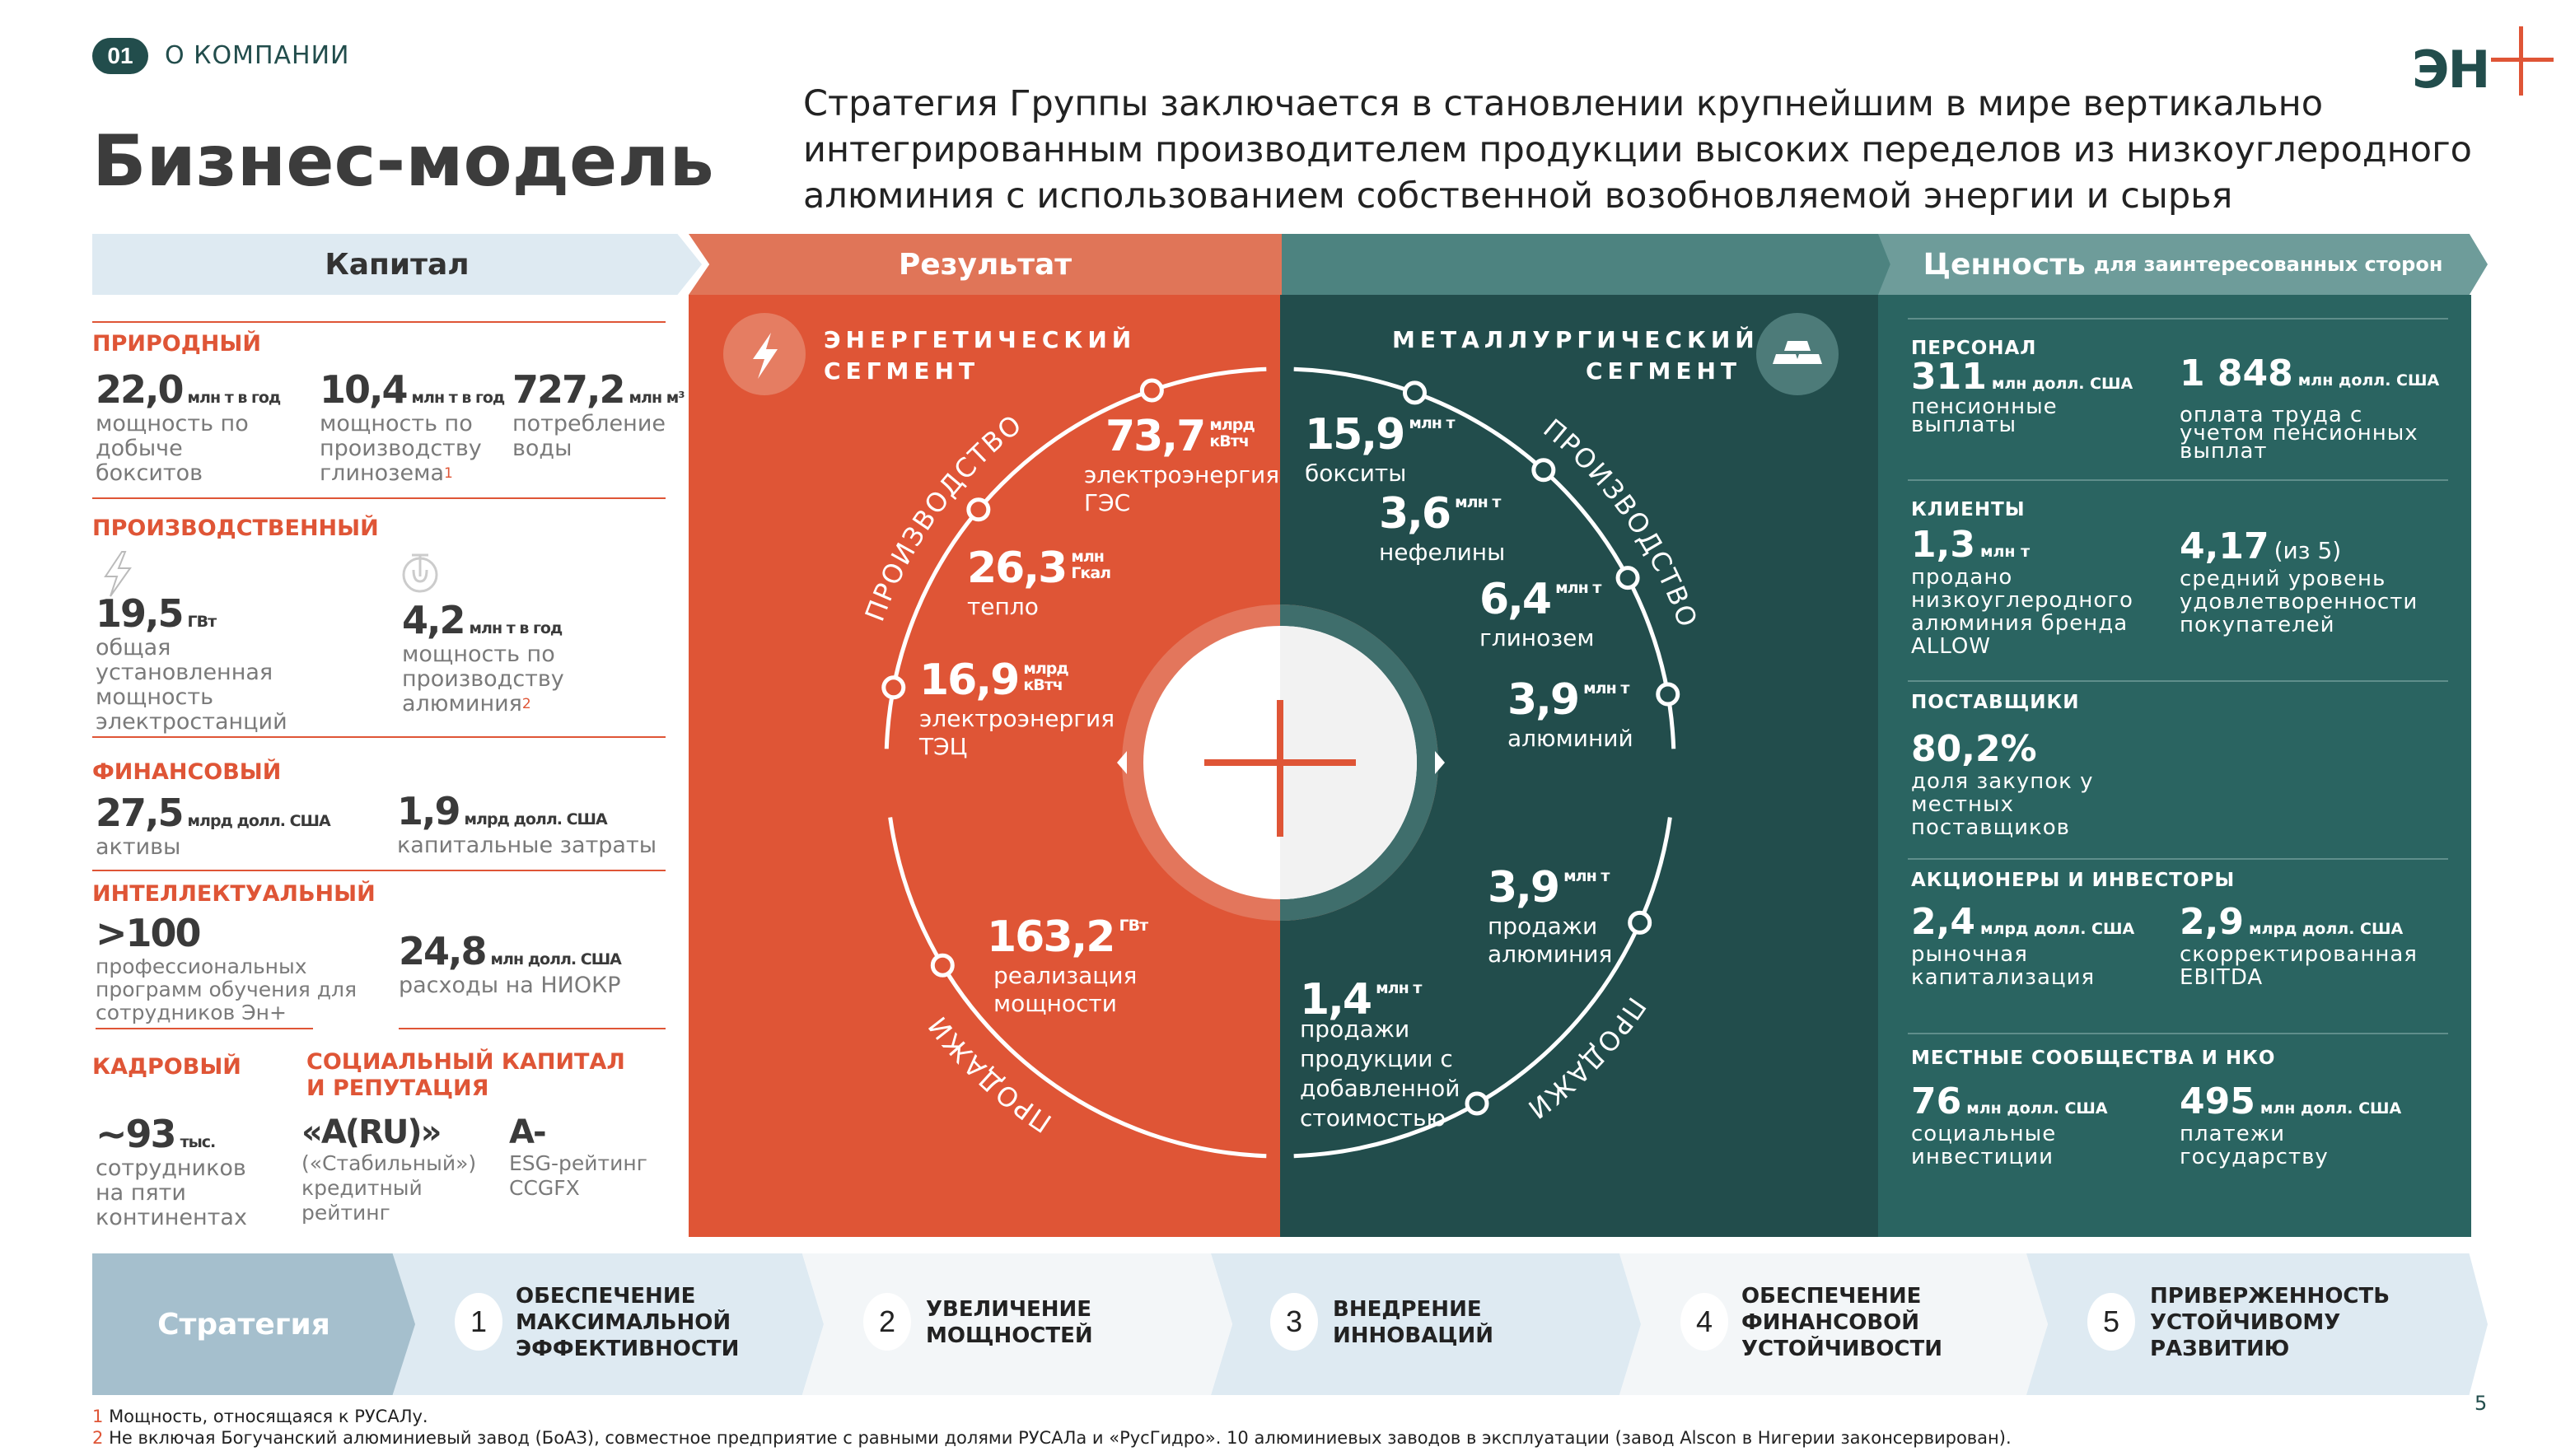  What do you see at coordinates (2111, 1322) in the screenshot?
I see `step-number: 5` at bounding box center [2111, 1322].